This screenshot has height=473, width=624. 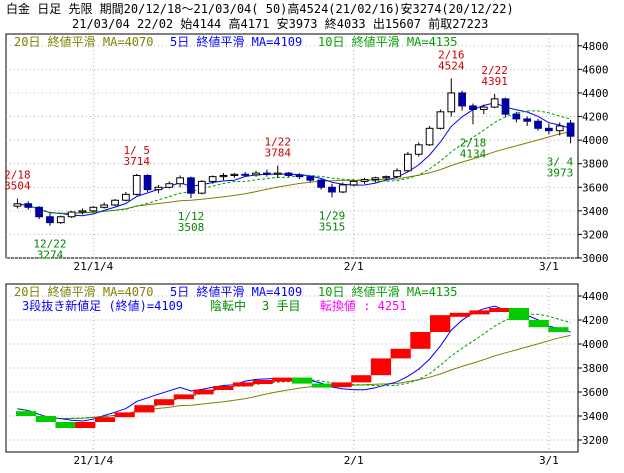 I want to click on bottom-info-item: 3 手目, so click(x=281, y=306).